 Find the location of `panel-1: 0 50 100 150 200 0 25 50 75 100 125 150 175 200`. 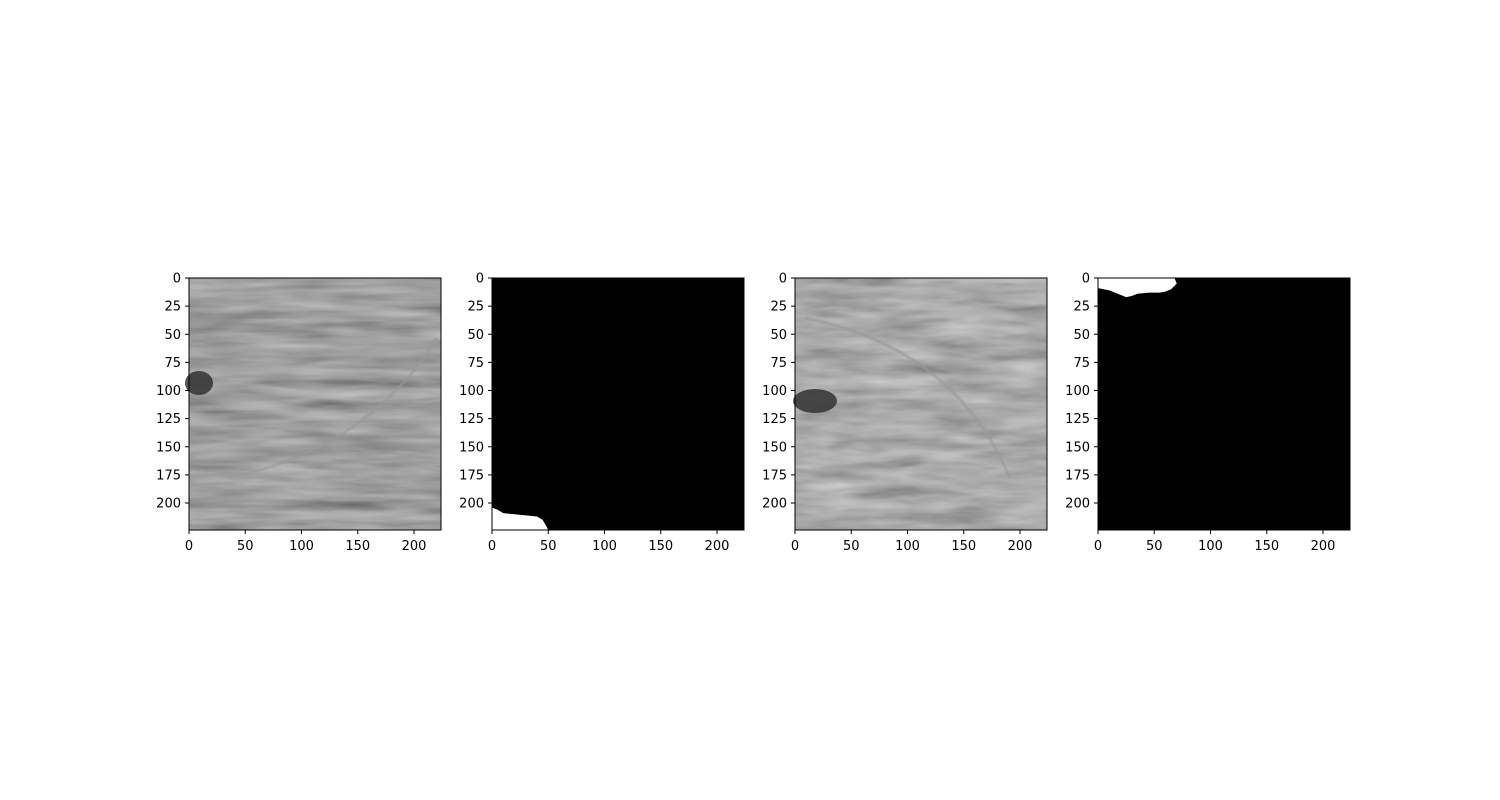

panel-1: 0 50 100 150 200 0 25 50 75 100 125 150 175 200 is located at coordinates (299, 413).